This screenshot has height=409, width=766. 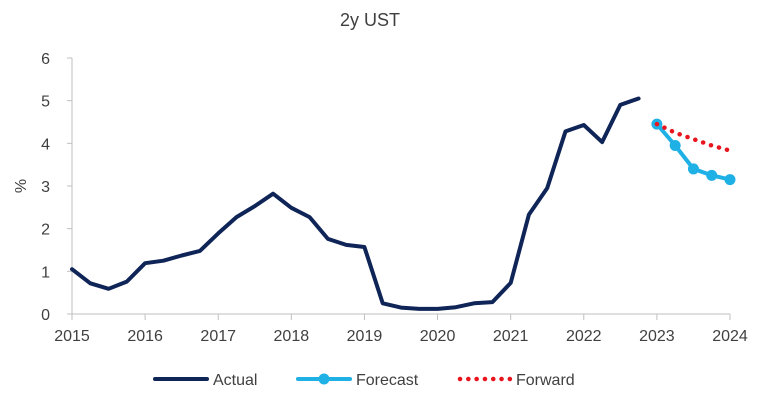 I want to click on y-tick-label: 6, so click(x=45, y=59).